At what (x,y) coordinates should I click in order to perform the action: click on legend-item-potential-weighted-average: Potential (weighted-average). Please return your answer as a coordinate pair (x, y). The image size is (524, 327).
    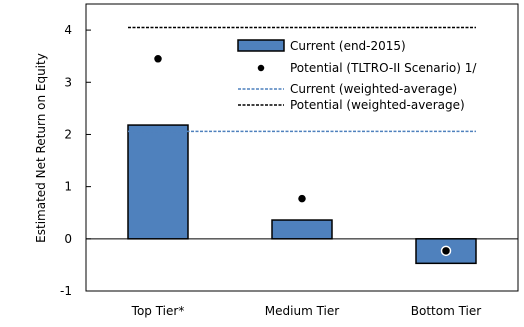
    Looking at the image, I should click on (377, 105).